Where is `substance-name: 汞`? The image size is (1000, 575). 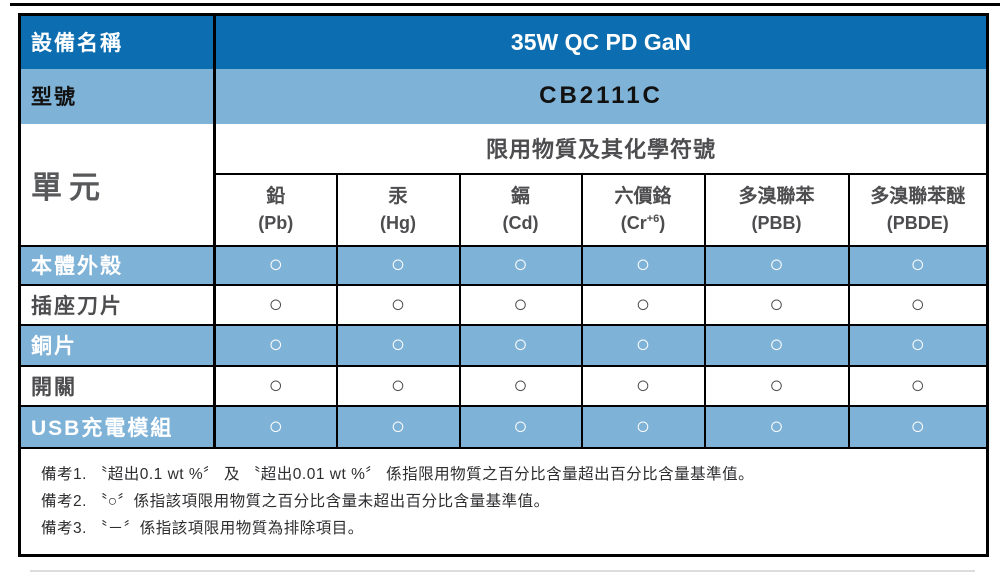
substance-name: 汞 is located at coordinates (398, 196).